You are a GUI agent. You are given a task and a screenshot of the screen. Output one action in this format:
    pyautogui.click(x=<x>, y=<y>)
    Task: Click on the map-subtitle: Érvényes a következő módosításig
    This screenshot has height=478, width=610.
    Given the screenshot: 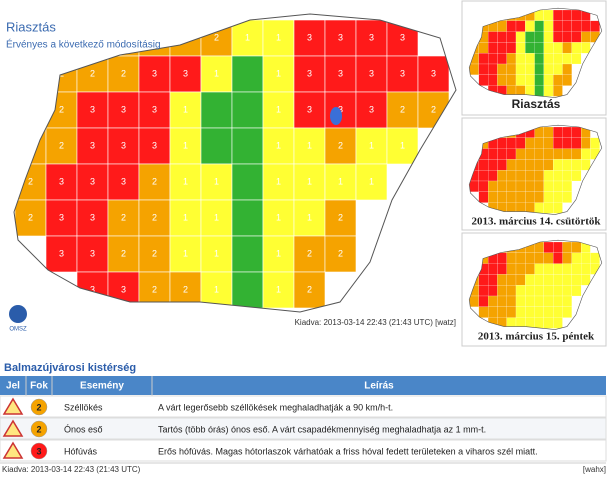 What is the action you would take?
    pyautogui.click(x=83, y=44)
    